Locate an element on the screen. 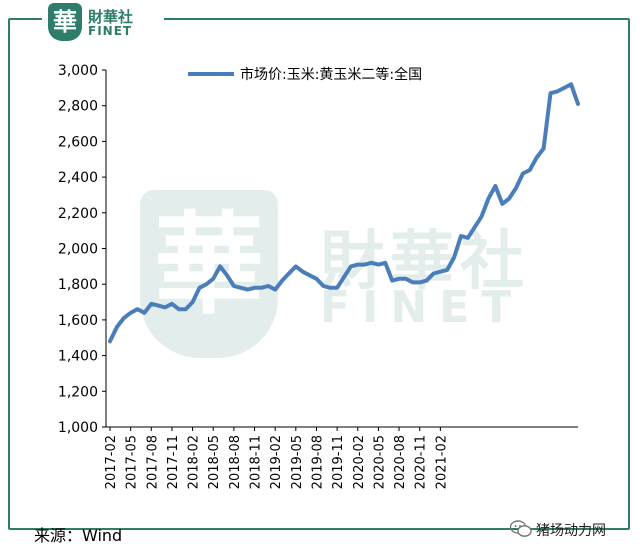  y-tick-label: 2,600 is located at coordinates (78, 142).